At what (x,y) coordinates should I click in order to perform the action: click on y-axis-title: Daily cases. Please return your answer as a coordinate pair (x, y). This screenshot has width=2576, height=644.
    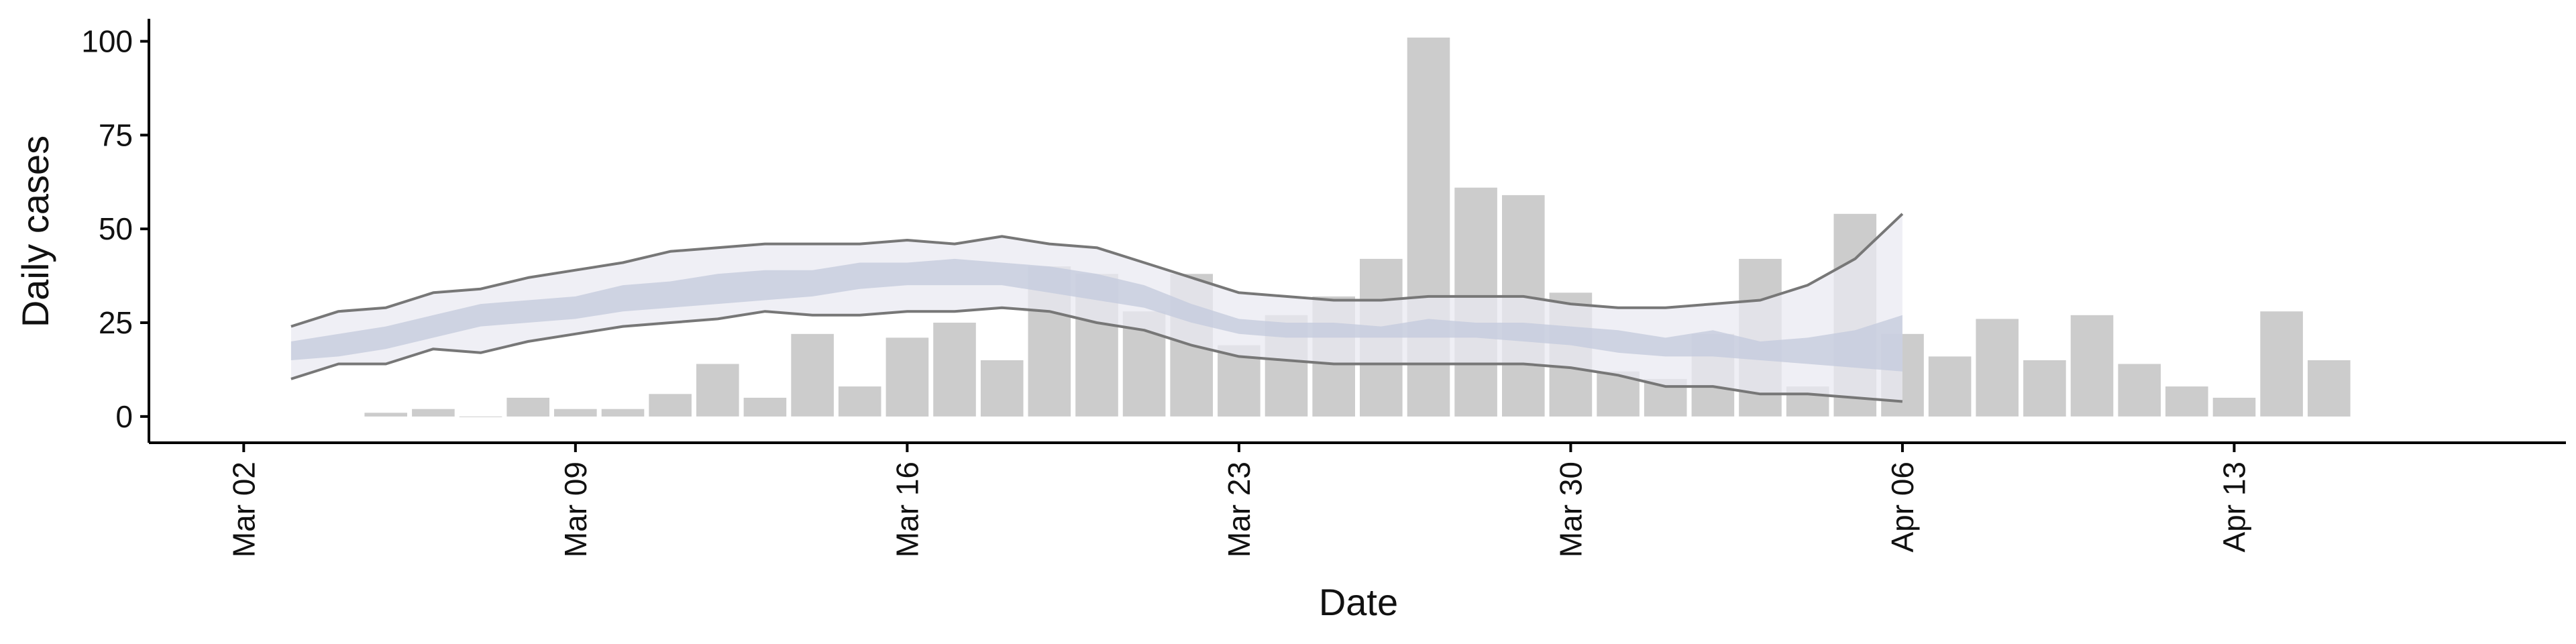
    Looking at the image, I should click on (35, 231).